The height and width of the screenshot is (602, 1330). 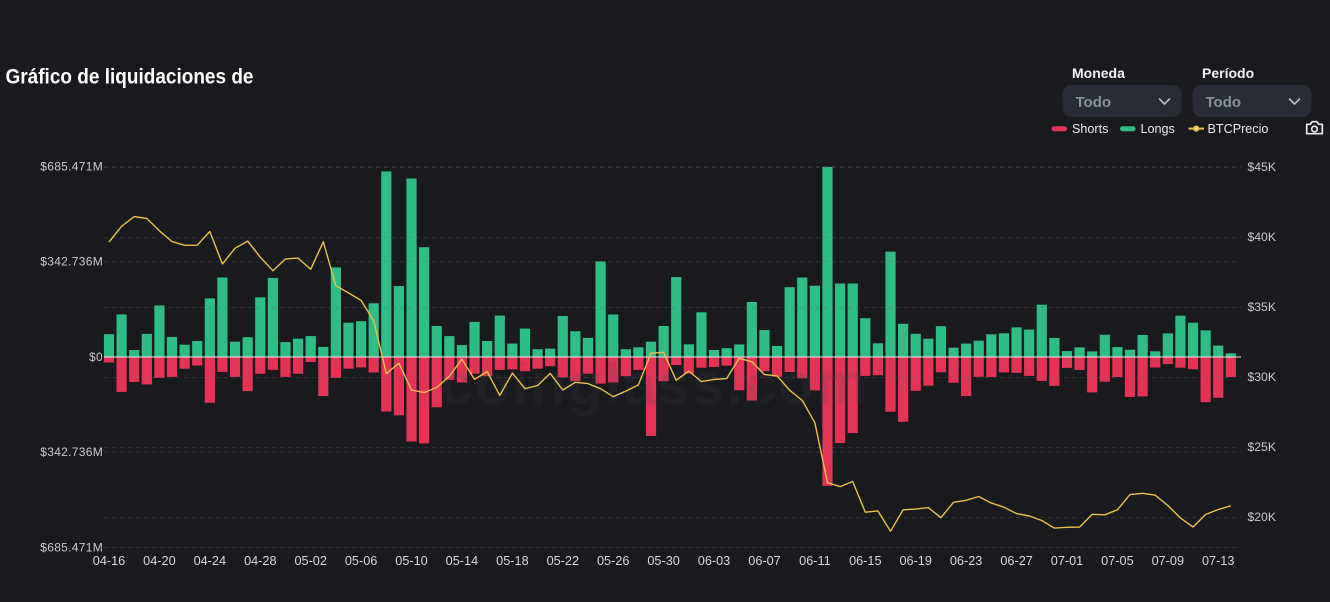 I want to click on svg-text: 06-19, so click(x=915, y=561).